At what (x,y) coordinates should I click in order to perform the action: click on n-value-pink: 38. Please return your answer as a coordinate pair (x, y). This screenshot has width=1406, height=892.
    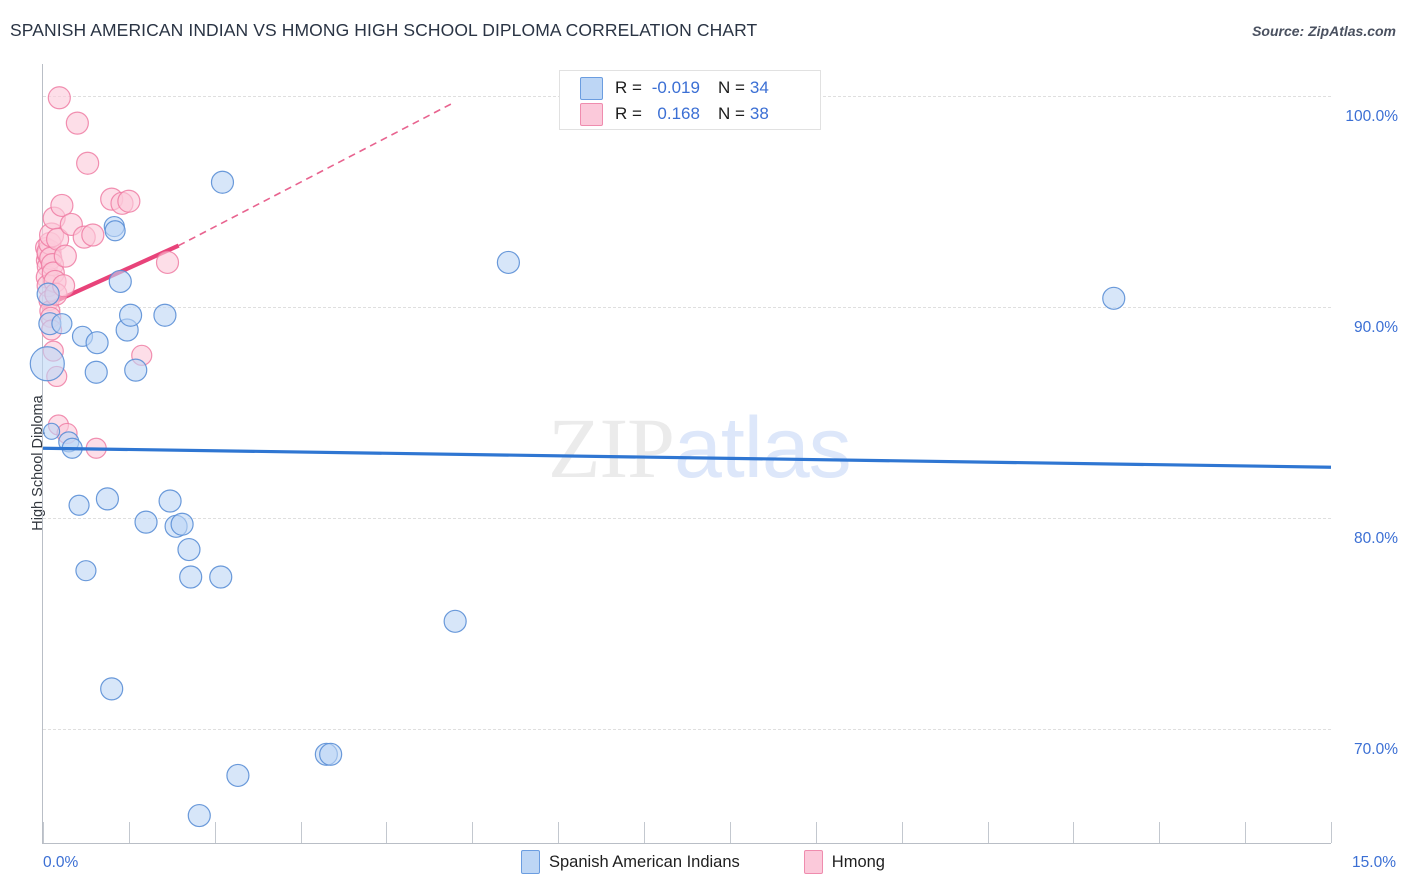
    Looking at the image, I should click on (759, 113).